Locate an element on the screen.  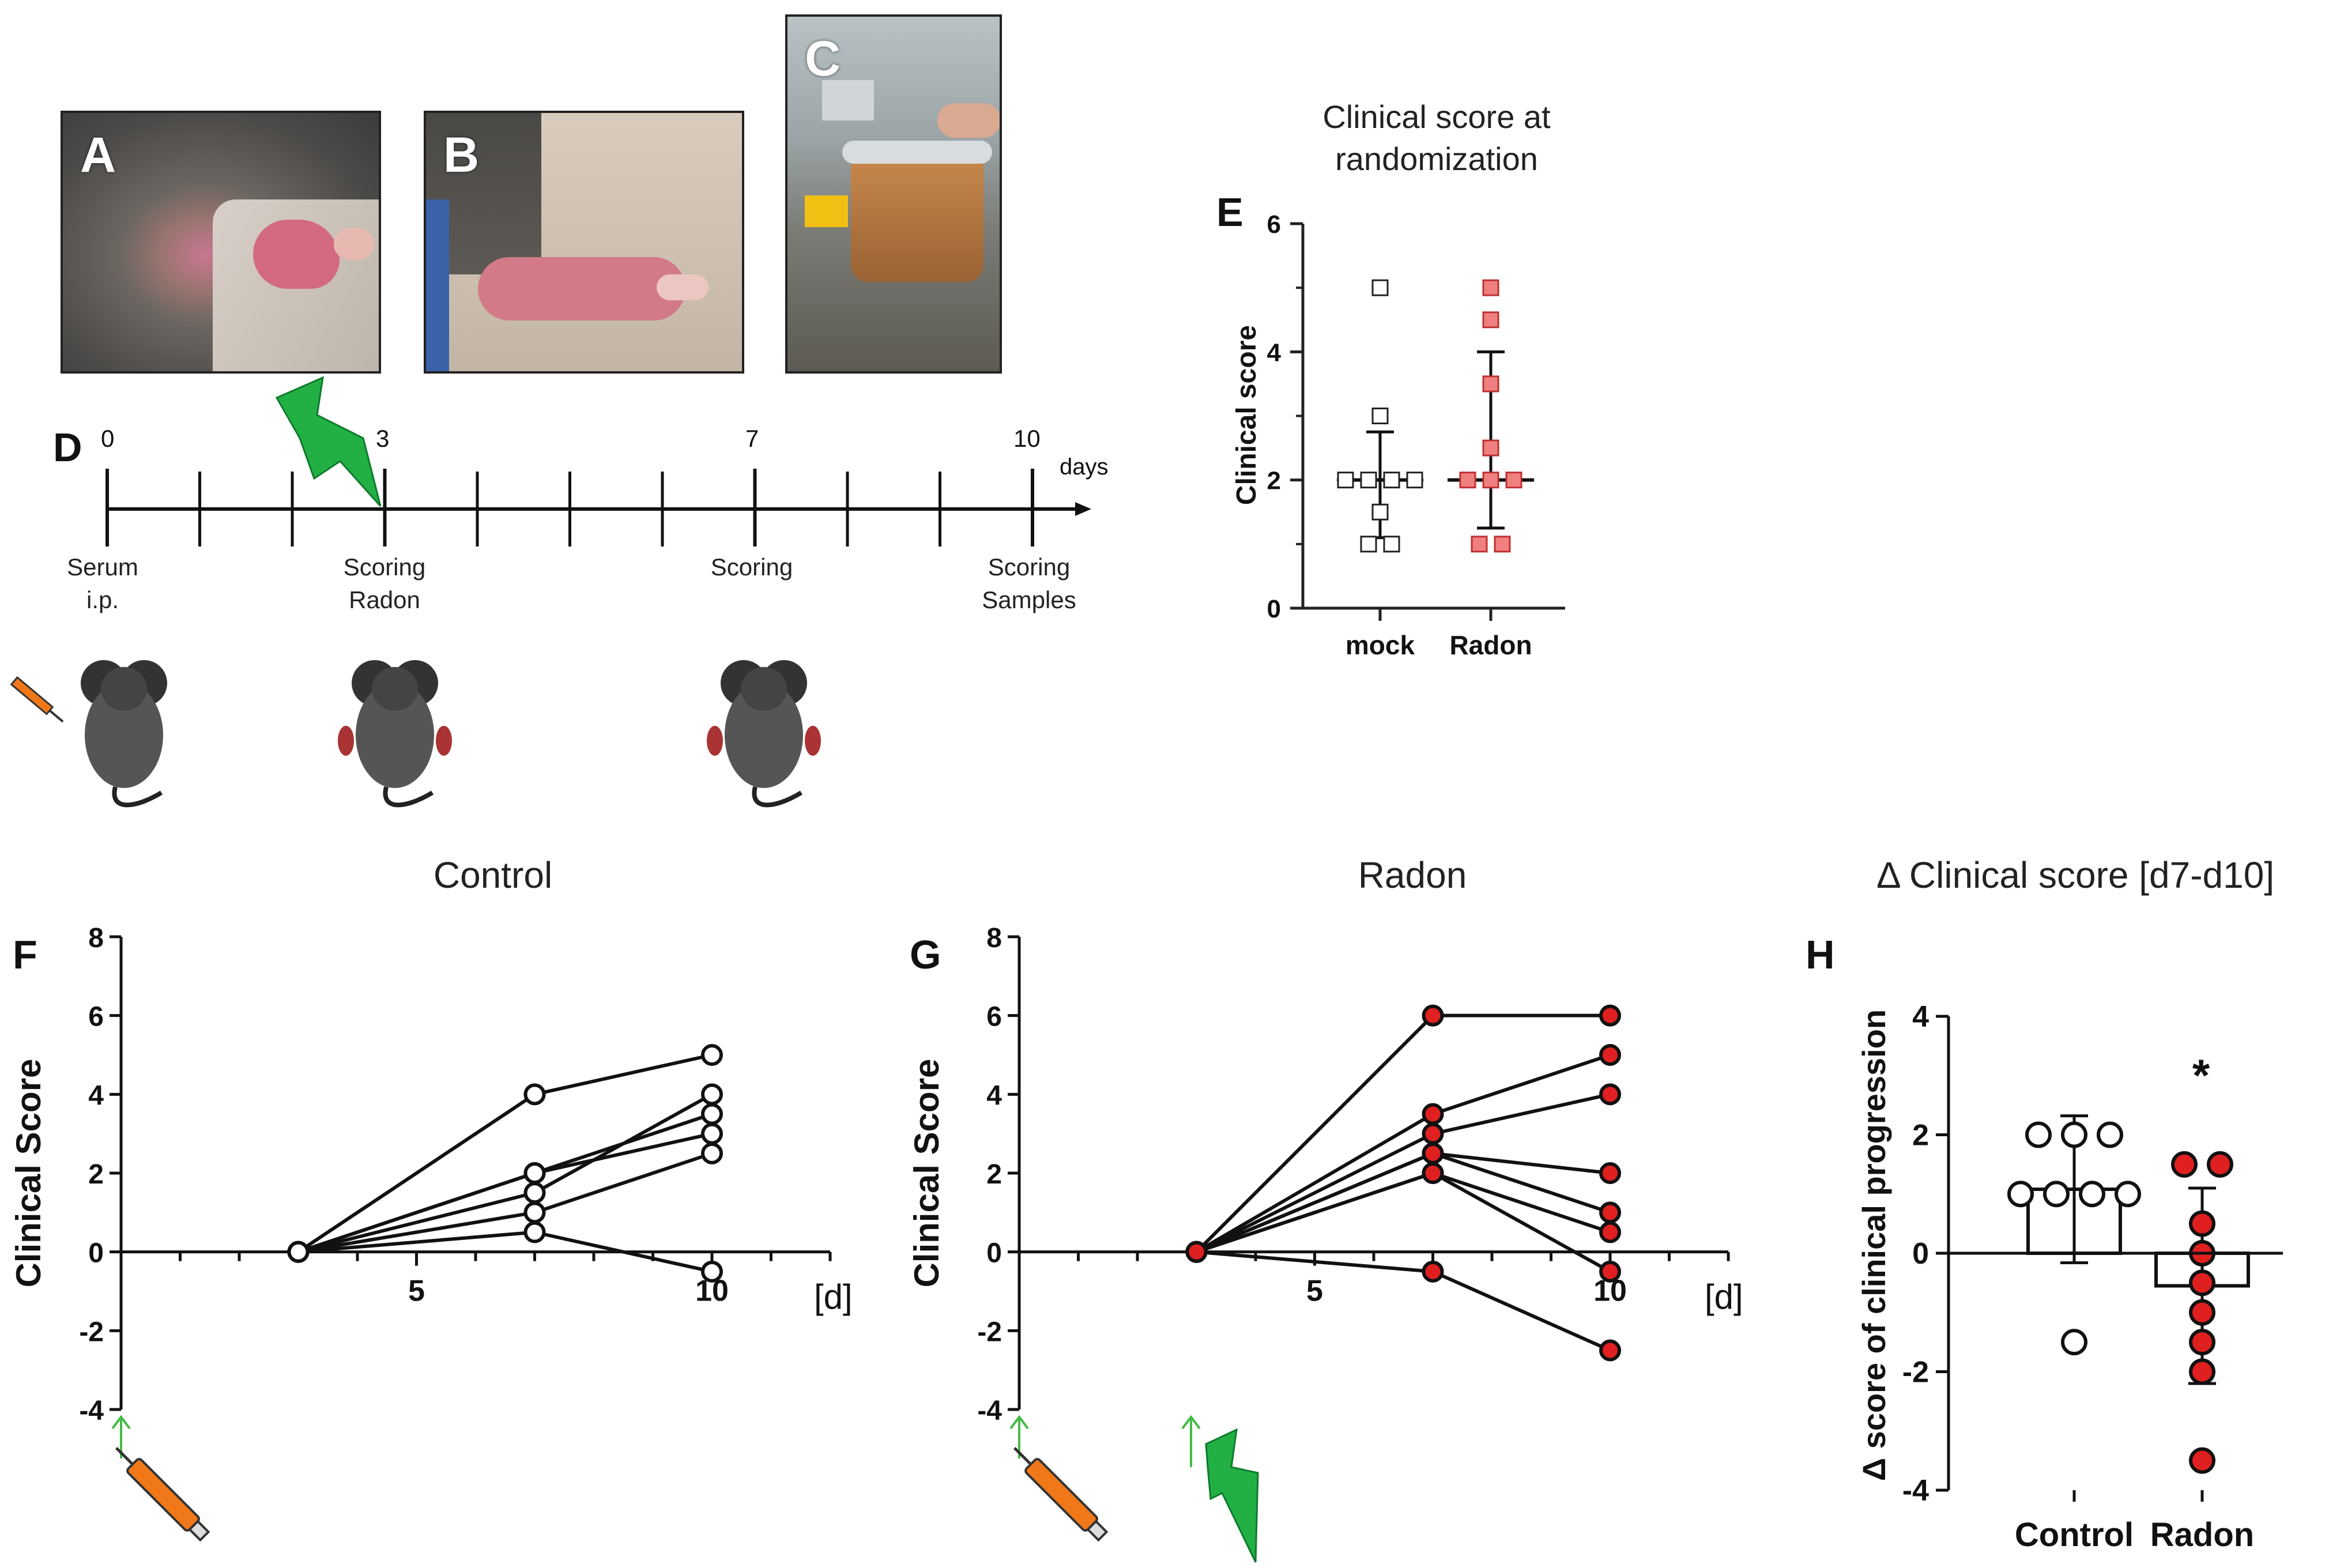
mouse-icon-day0 is located at coordinates (88, 734).